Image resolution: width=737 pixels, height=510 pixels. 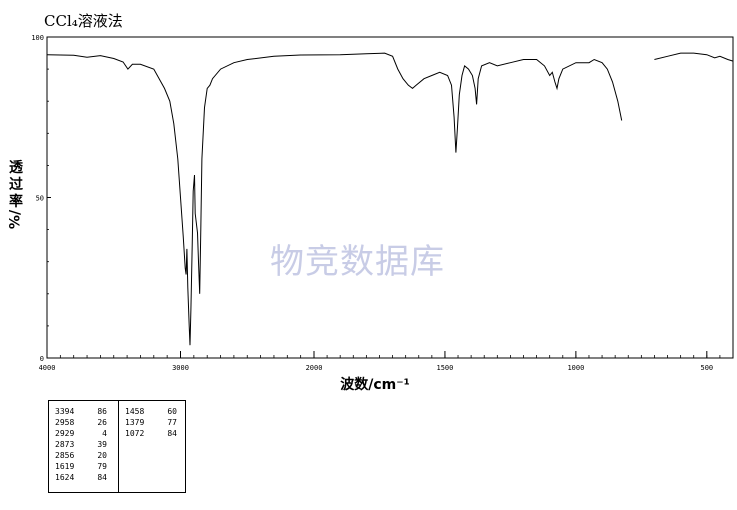 What do you see at coordinates (81, 455) in the screenshot?
I see `peak-table-left-row: 2856 20` at bounding box center [81, 455].